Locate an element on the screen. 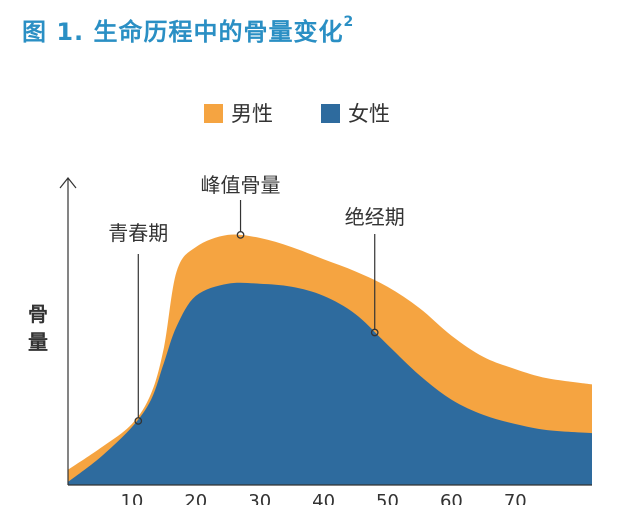 Image resolution: width=626 pixels, height=505 pixels. legend-label-male: 男性 is located at coordinates (252, 114).